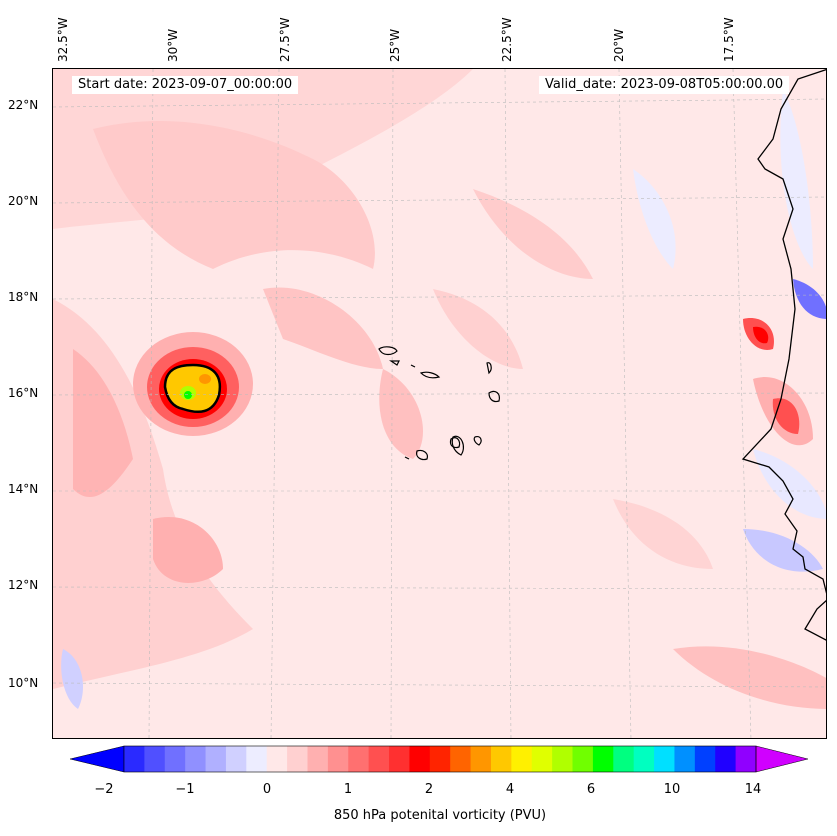  Describe the element at coordinates (285, 39) in the screenshot. I see `lon-label: 27.5°W` at that location.